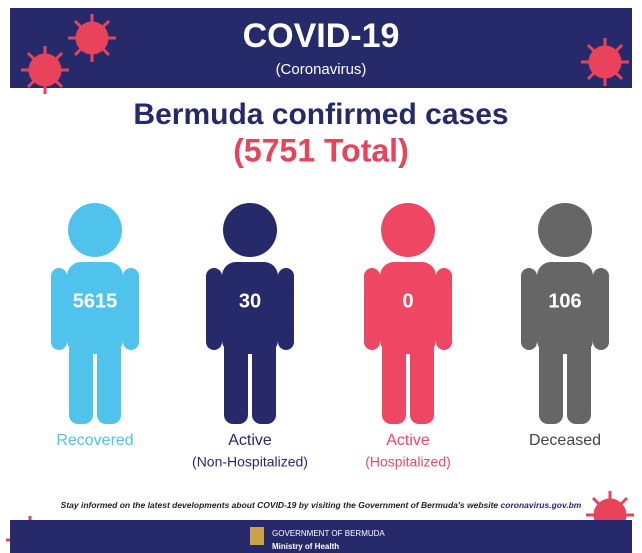 This screenshot has height=553, width=642. I want to click on heading-total: (5751 Total), so click(320, 150).